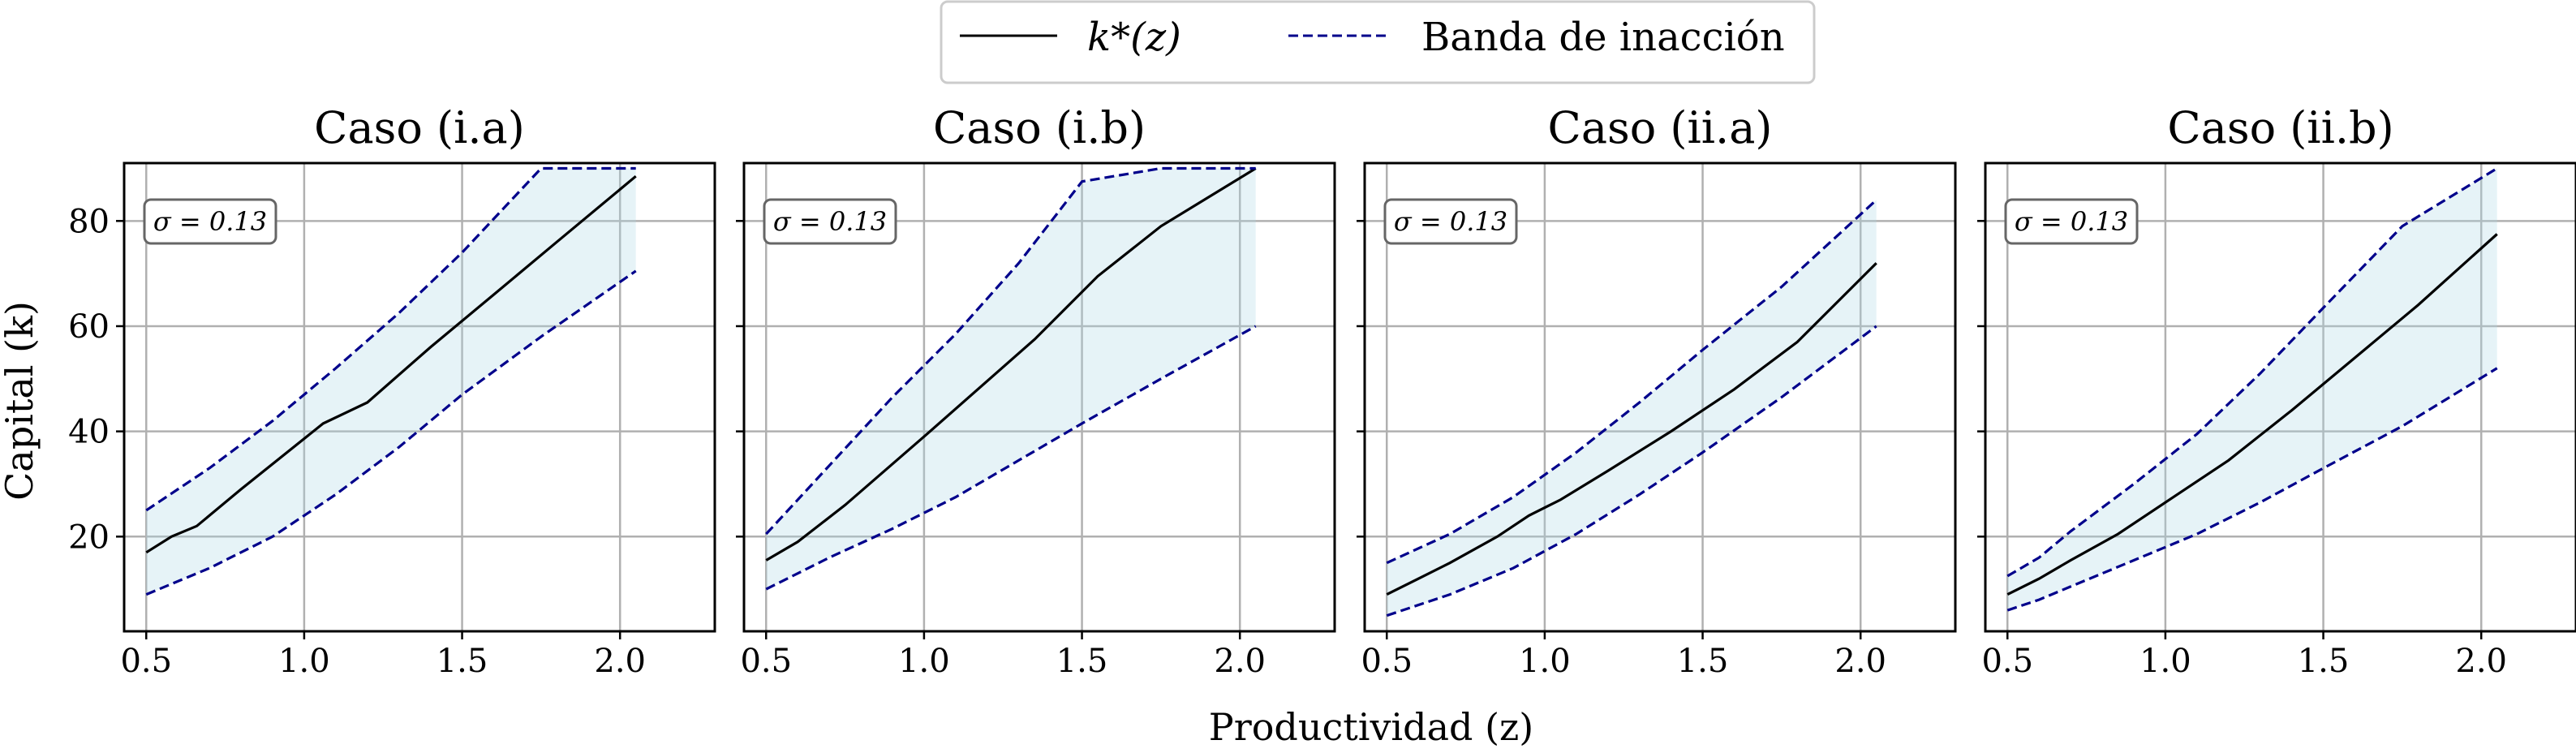  Describe the element at coordinates (1134, 37) in the screenshot. I see `legend-label-kstar: k*(z)` at that location.